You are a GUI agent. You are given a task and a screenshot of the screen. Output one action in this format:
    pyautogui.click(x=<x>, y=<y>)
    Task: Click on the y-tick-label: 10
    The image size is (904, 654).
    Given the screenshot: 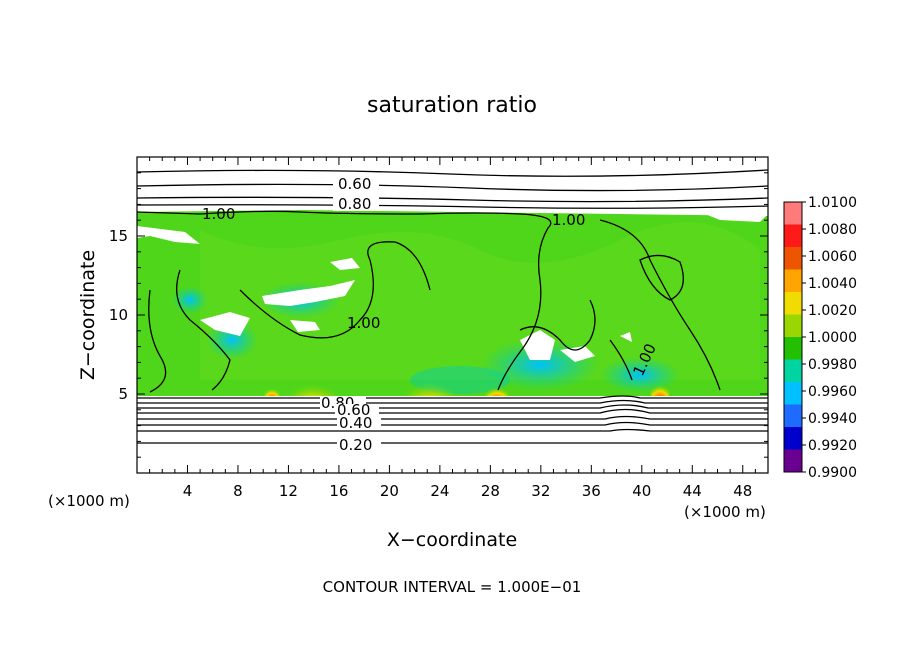 What is the action you would take?
    pyautogui.click(x=118, y=315)
    